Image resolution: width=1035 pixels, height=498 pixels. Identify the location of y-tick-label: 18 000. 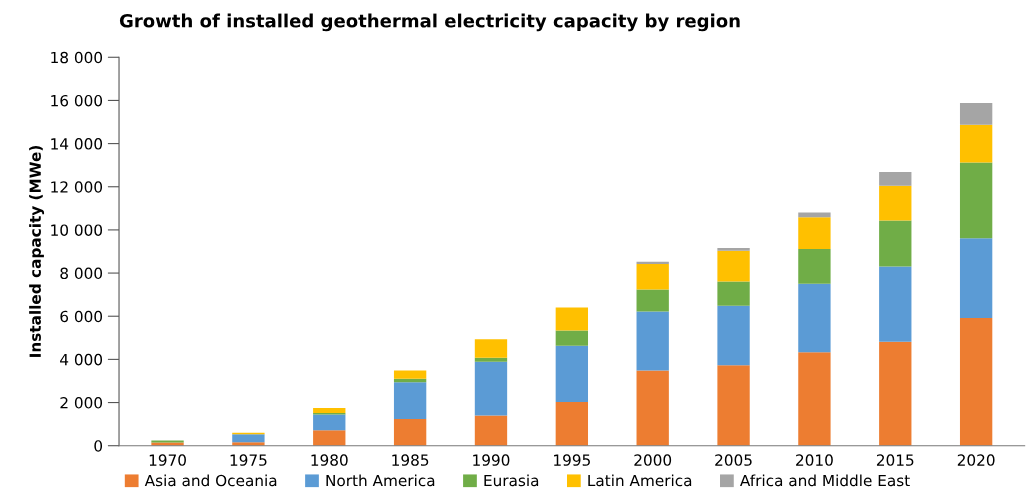
(77, 57).